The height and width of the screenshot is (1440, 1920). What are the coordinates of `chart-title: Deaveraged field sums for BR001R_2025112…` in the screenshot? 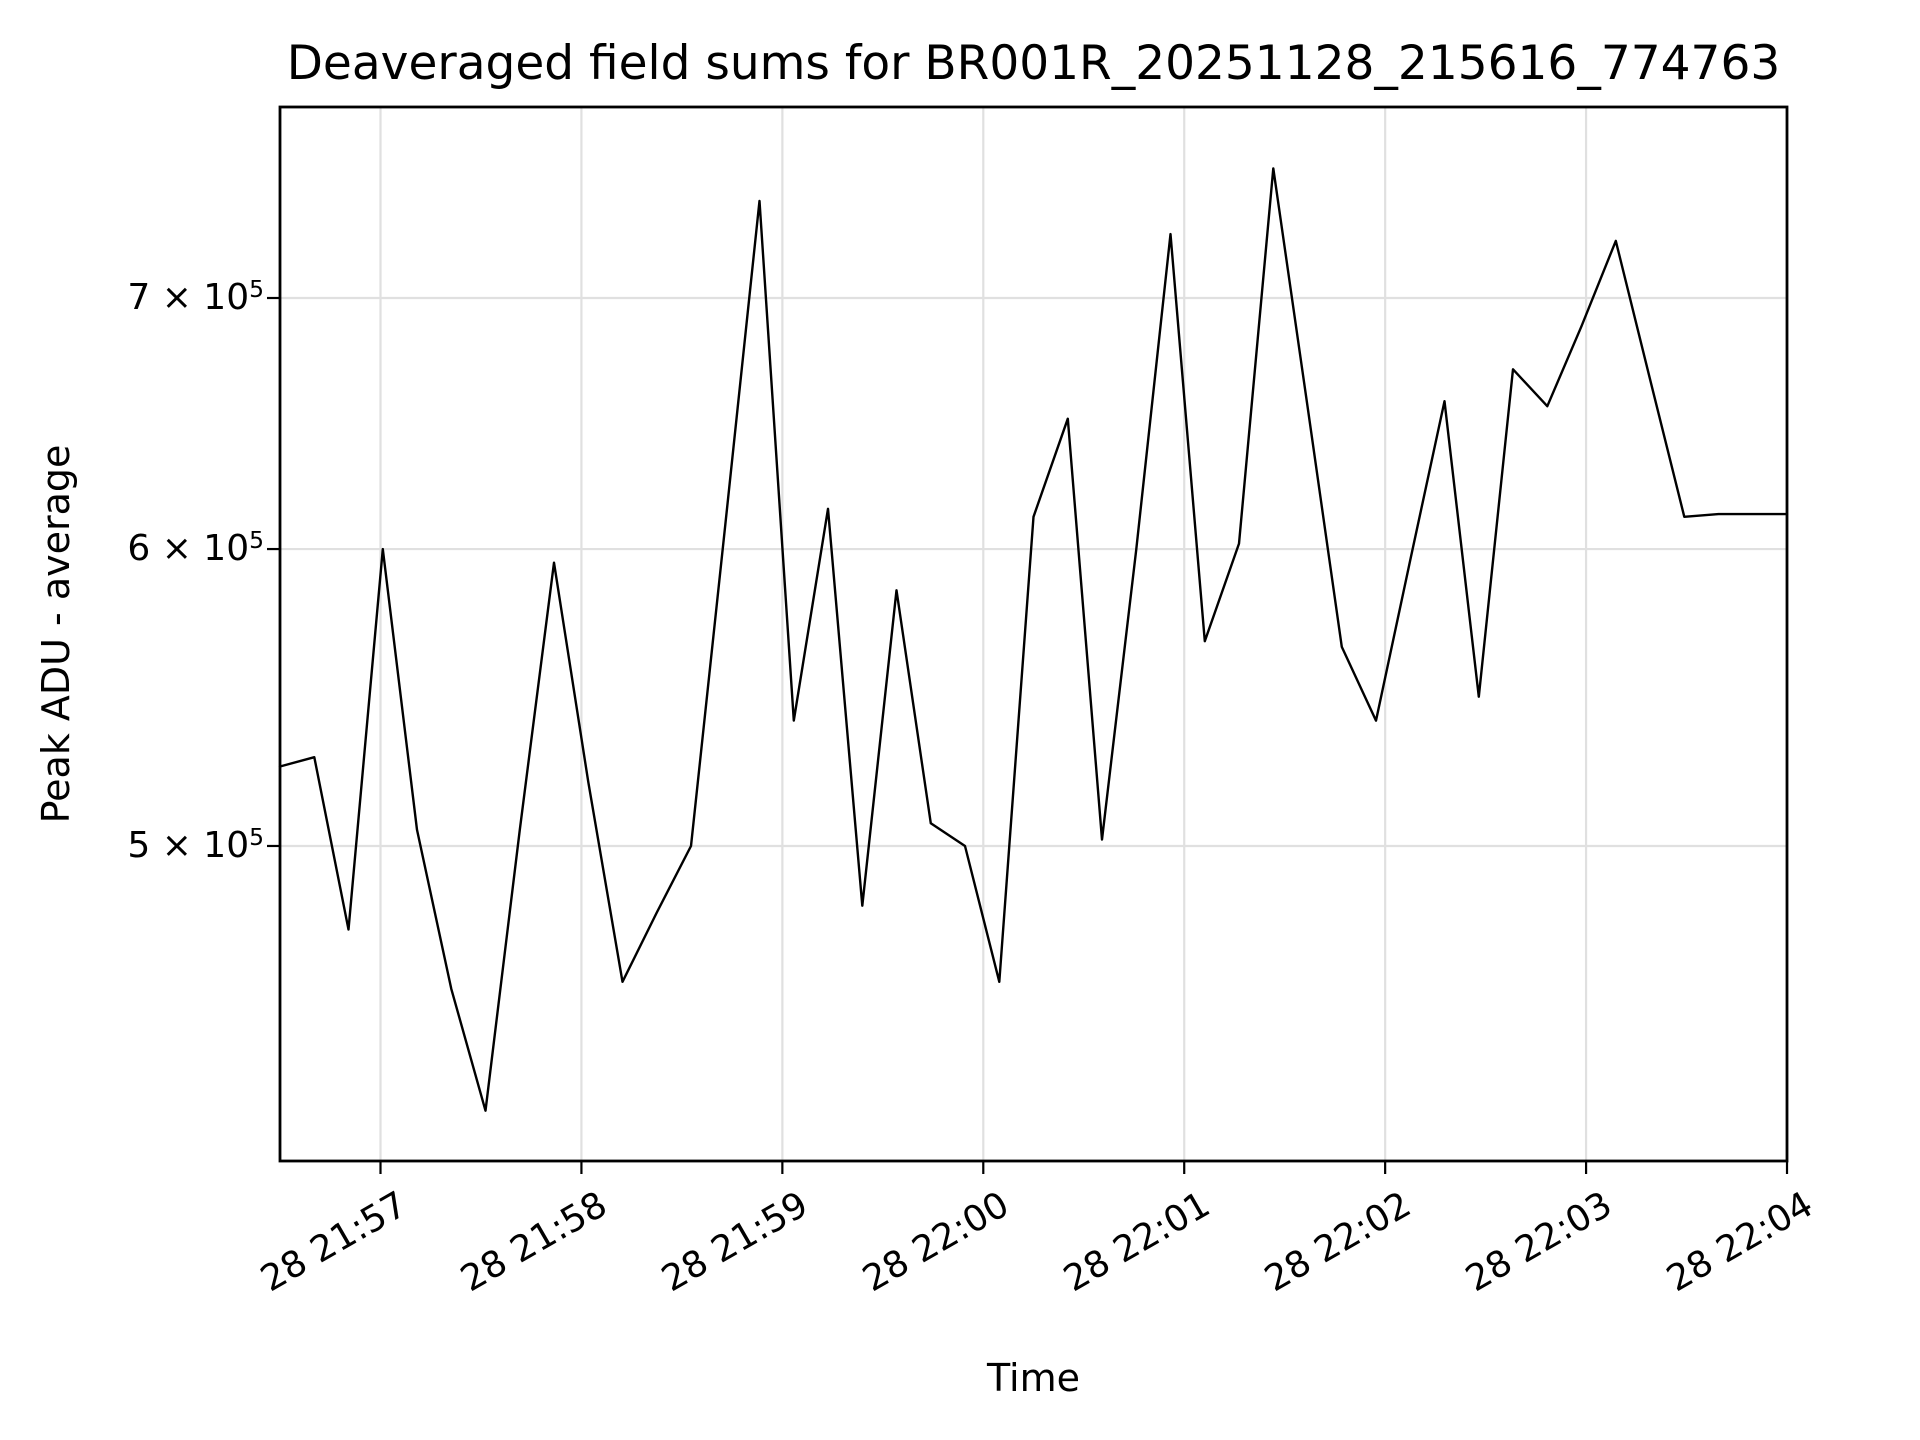 It's located at (1033, 63).